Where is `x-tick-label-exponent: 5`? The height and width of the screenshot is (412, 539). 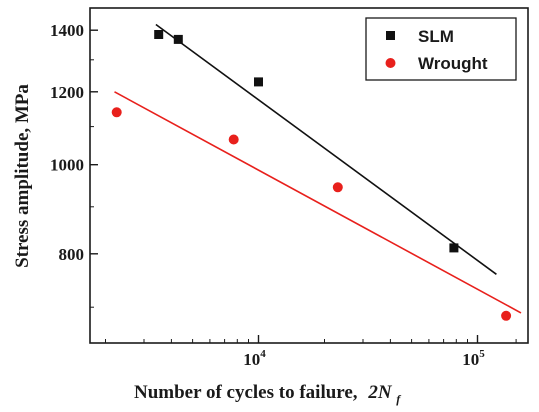 x-tick-label-exponent: 5 is located at coordinates (482, 354).